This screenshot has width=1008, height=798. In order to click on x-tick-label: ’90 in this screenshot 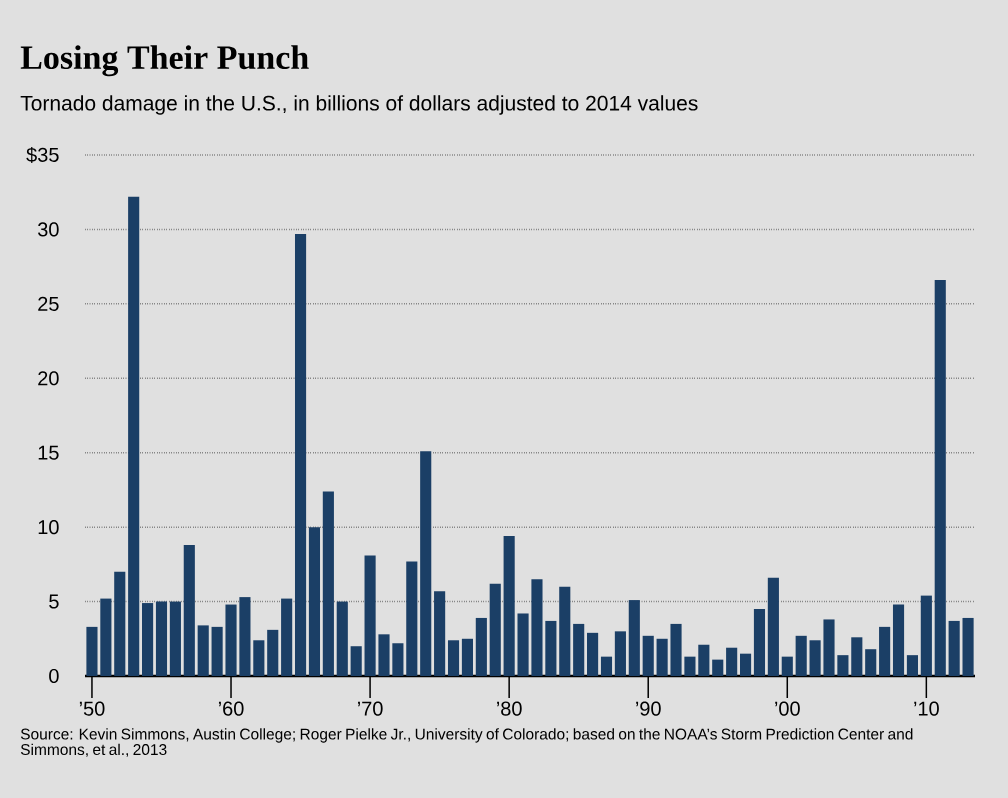, I will do `click(648, 708)`.